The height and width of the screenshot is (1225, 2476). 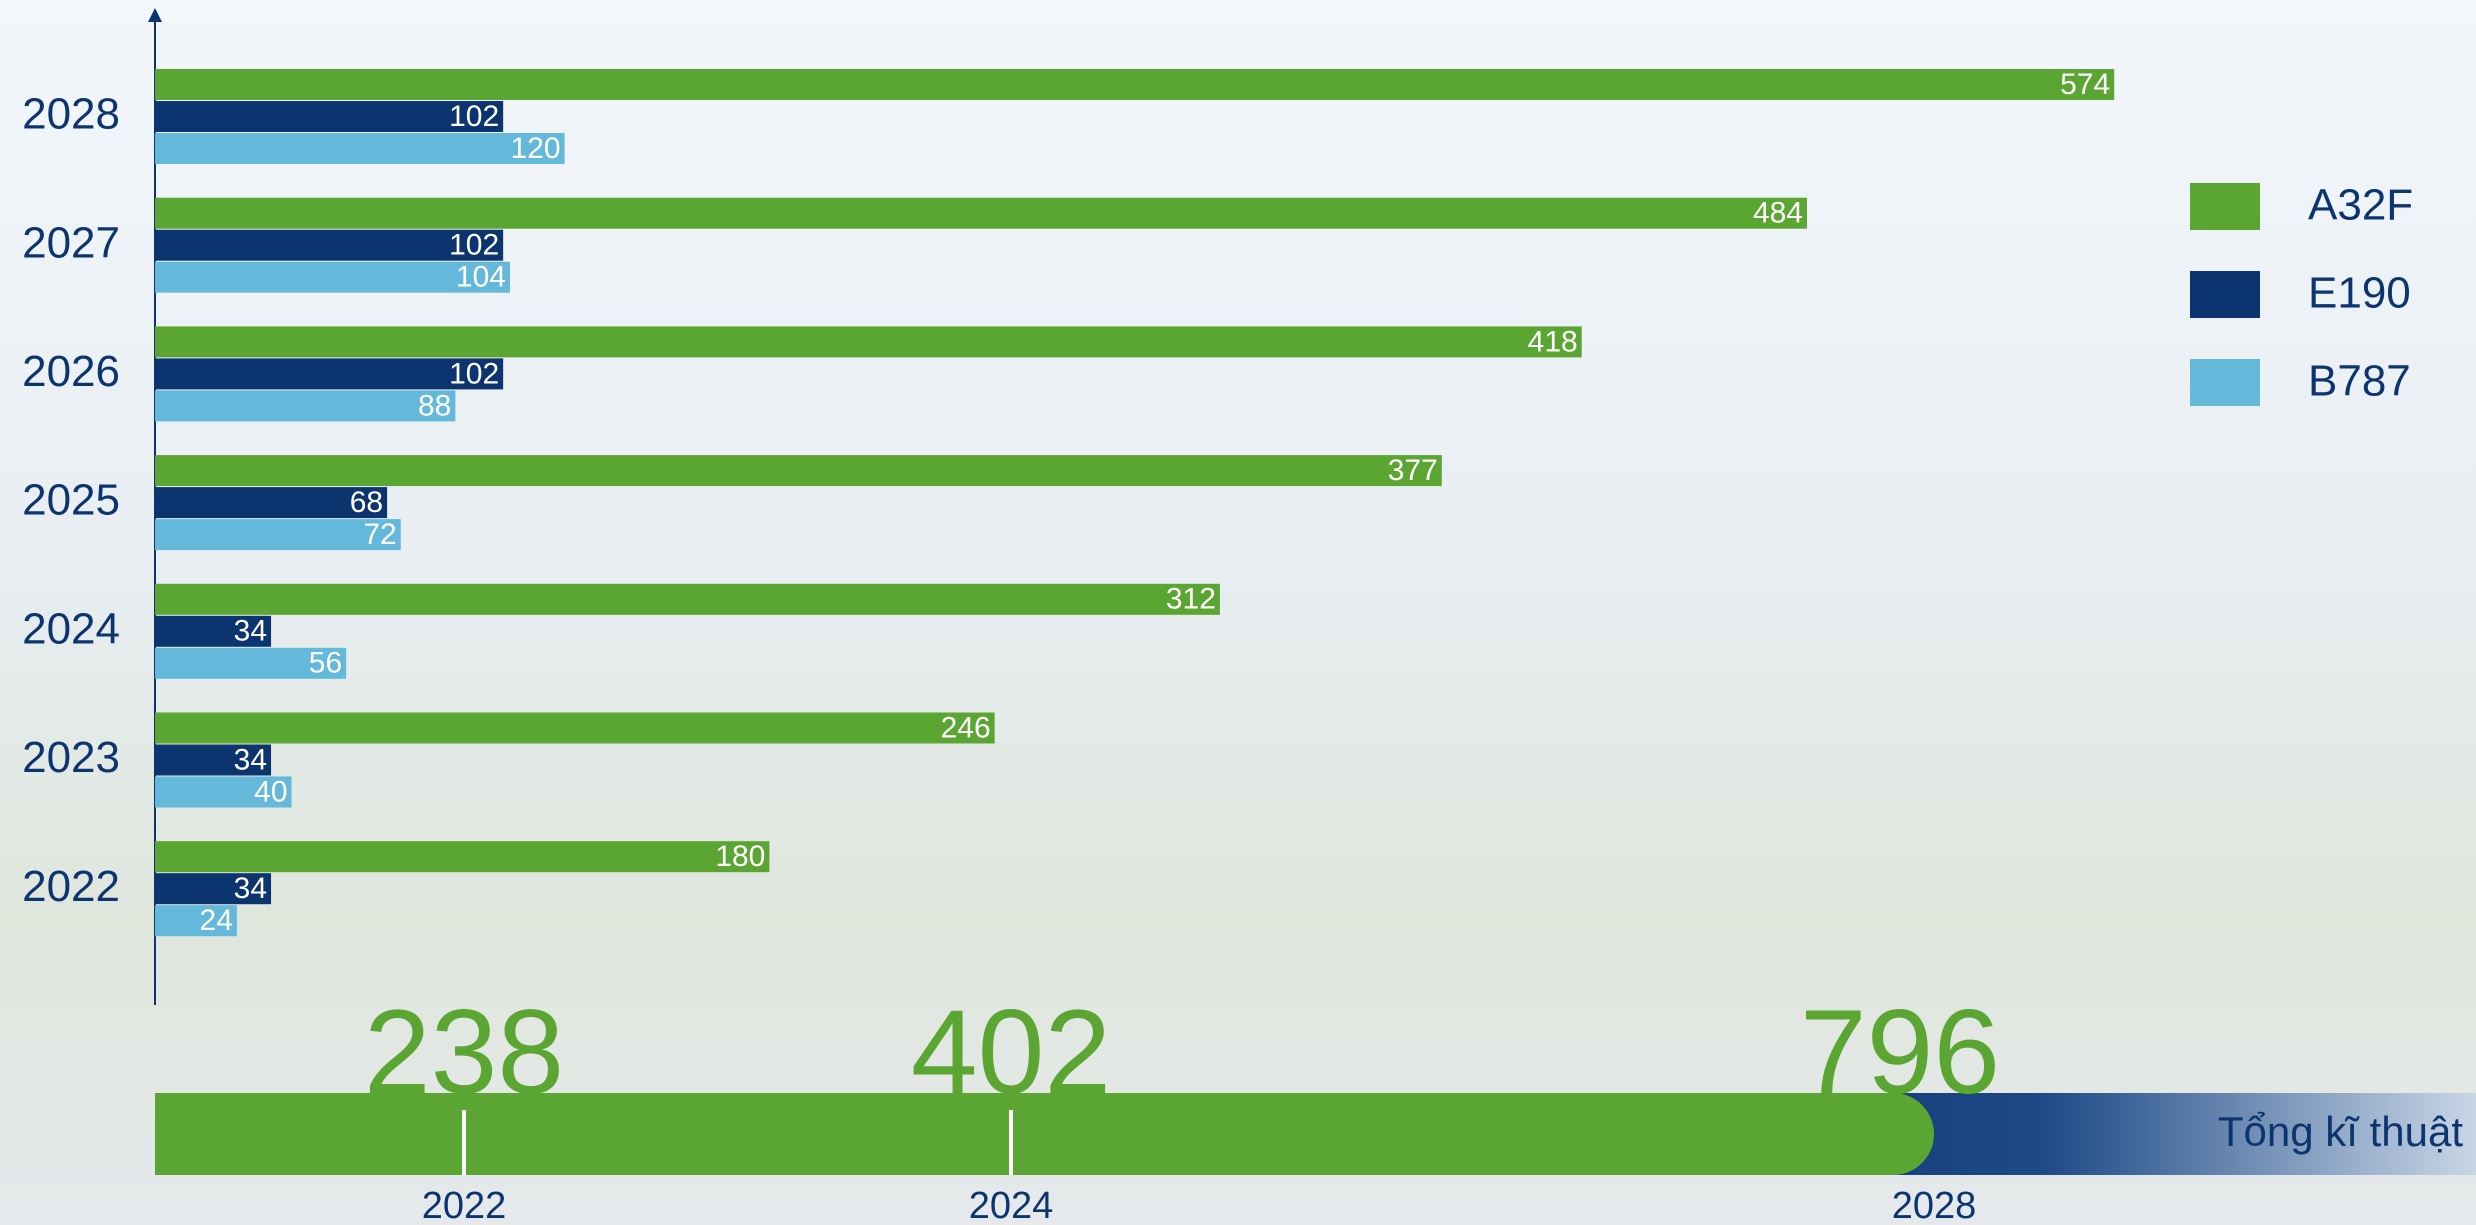 What do you see at coordinates (2359, 381) in the screenshot?
I see `legend-label: B787` at bounding box center [2359, 381].